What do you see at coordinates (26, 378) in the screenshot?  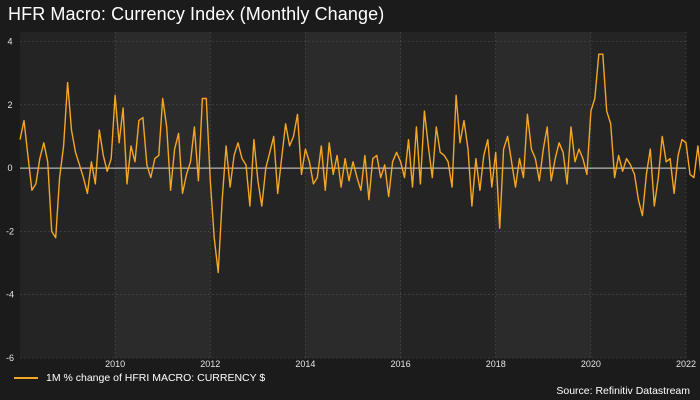 I see `legend-swatch` at bounding box center [26, 378].